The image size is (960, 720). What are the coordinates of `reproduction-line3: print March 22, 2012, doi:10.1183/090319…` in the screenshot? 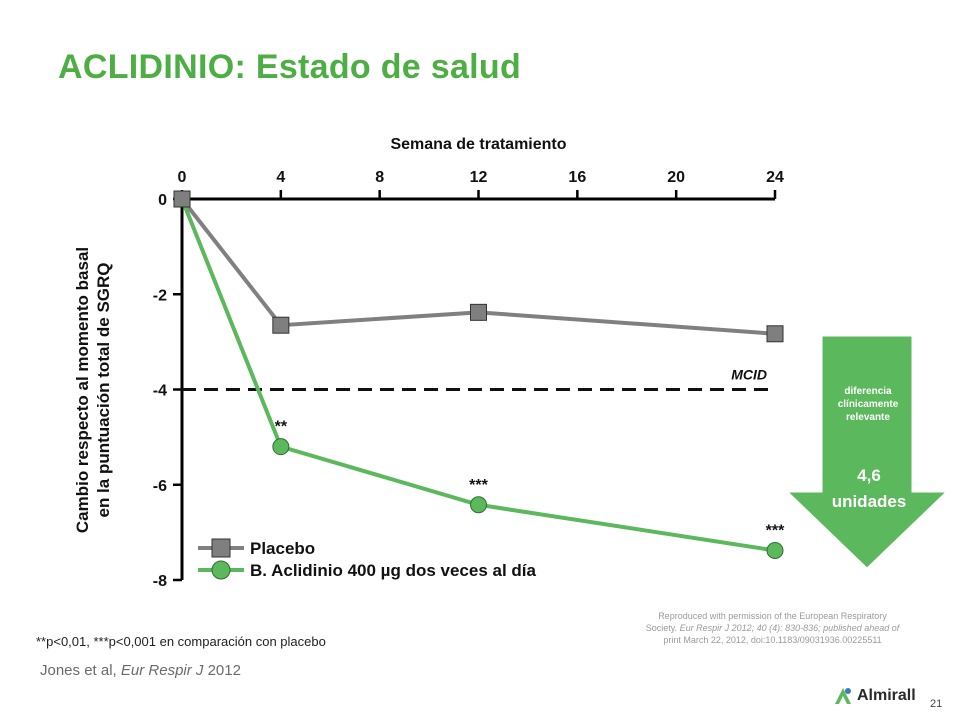 It's located at (772, 640).